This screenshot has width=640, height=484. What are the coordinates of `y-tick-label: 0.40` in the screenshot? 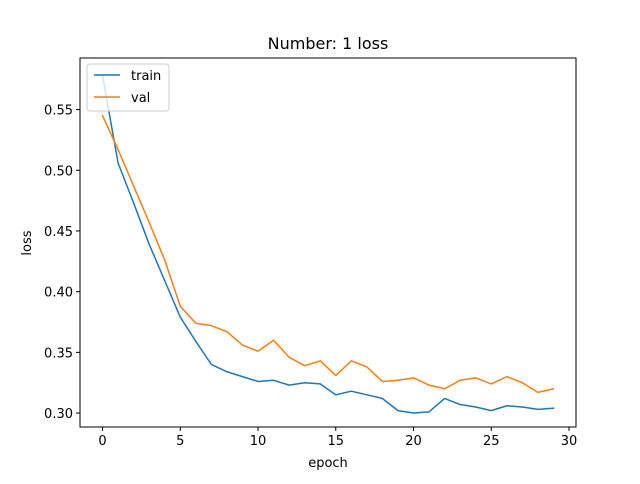 It's located at (58, 293).